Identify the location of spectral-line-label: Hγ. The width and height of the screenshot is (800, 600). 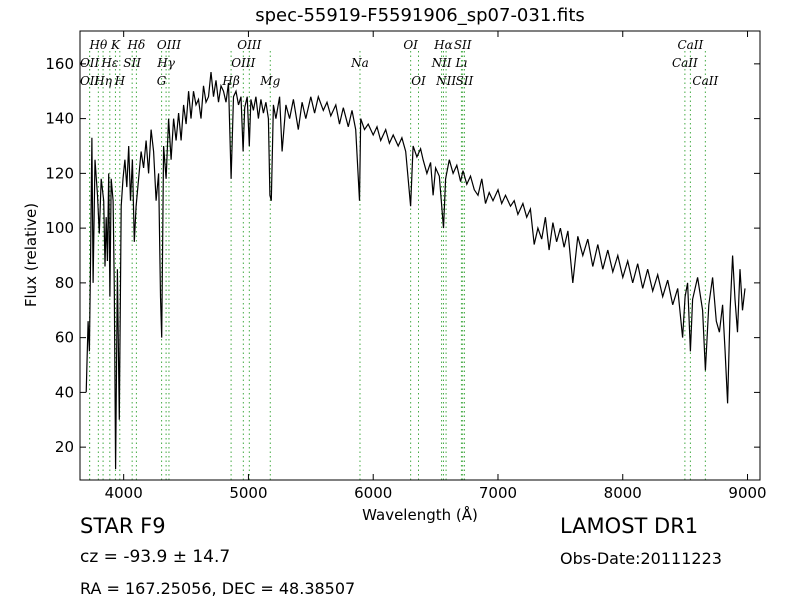
(165, 63).